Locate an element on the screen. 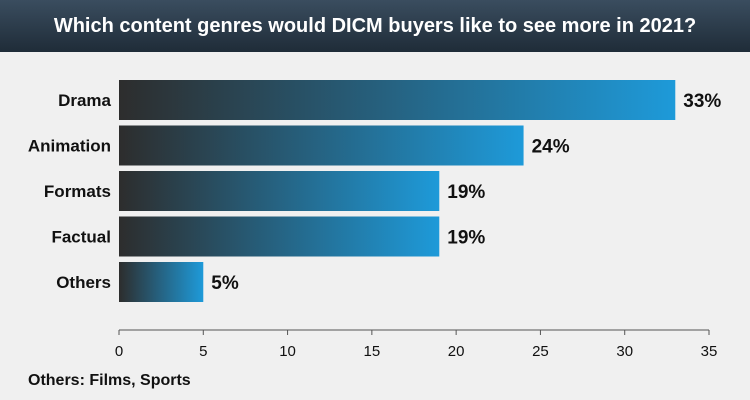 Image resolution: width=750 pixels, height=400 pixels. x-tick-label: 20 is located at coordinates (456, 351).